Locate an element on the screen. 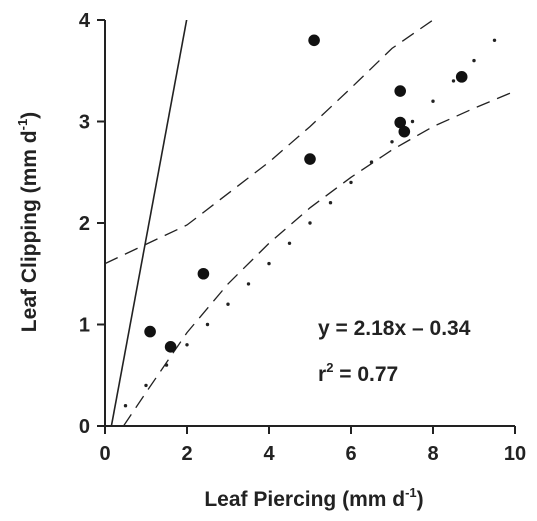  y-axis-title: Leaf Clipping (mm d-1) is located at coordinates (28, 222).